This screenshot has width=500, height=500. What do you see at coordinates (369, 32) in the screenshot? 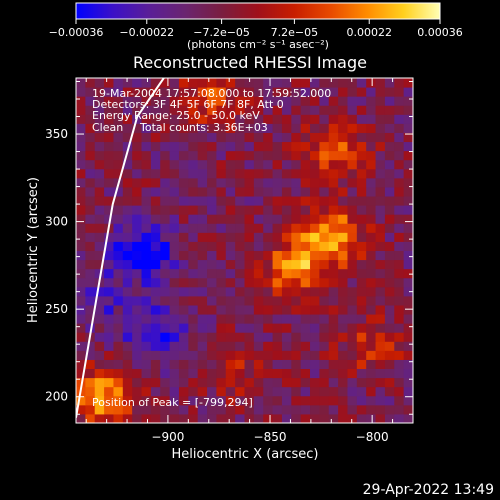
I see `colorbar-tick-label: 0.00022` at bounding box center [369, 32].